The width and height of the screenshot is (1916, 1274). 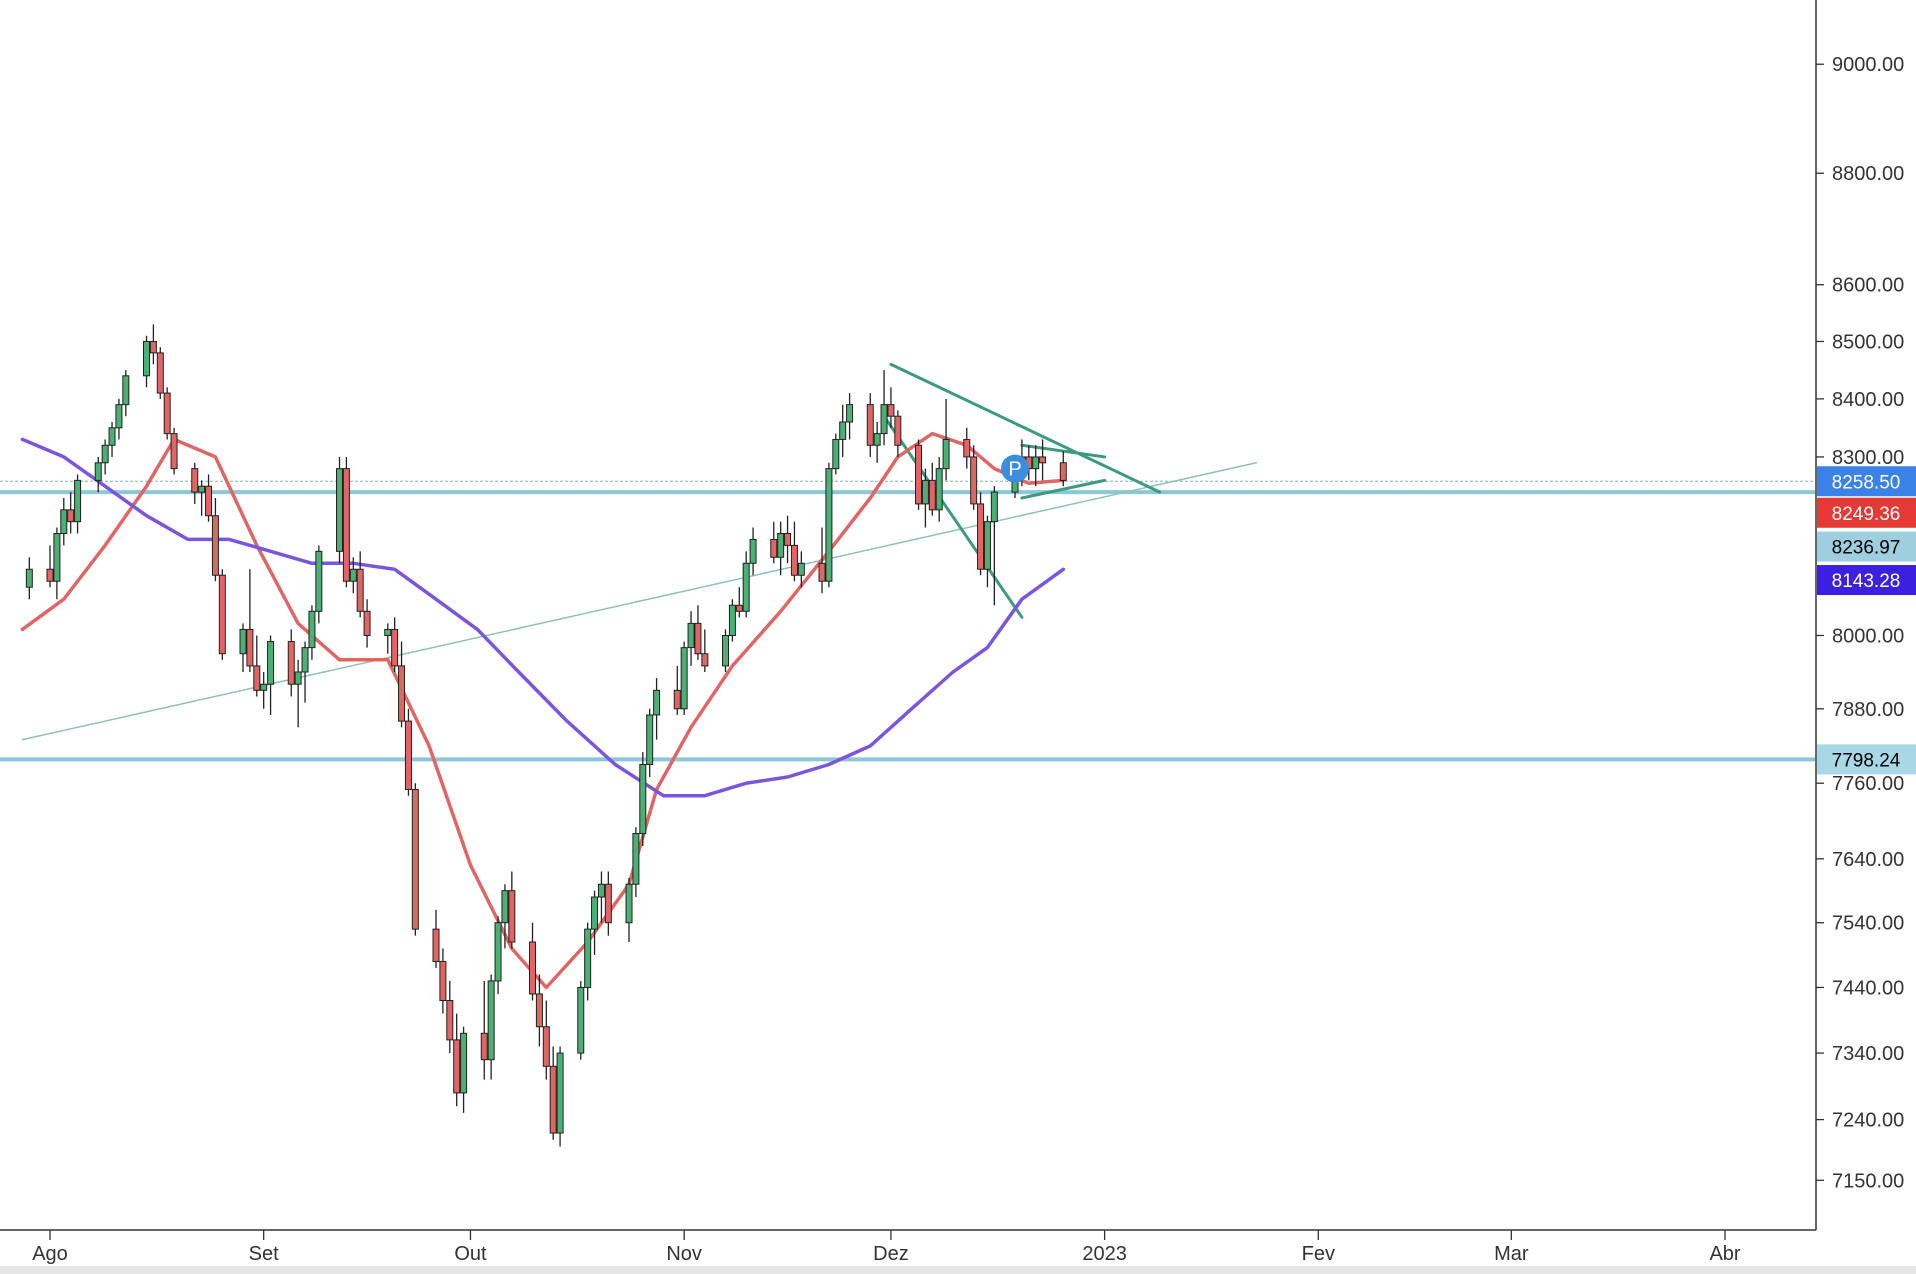 I want to click on price-tag: 8236.97, so click(x=1866, y=546).